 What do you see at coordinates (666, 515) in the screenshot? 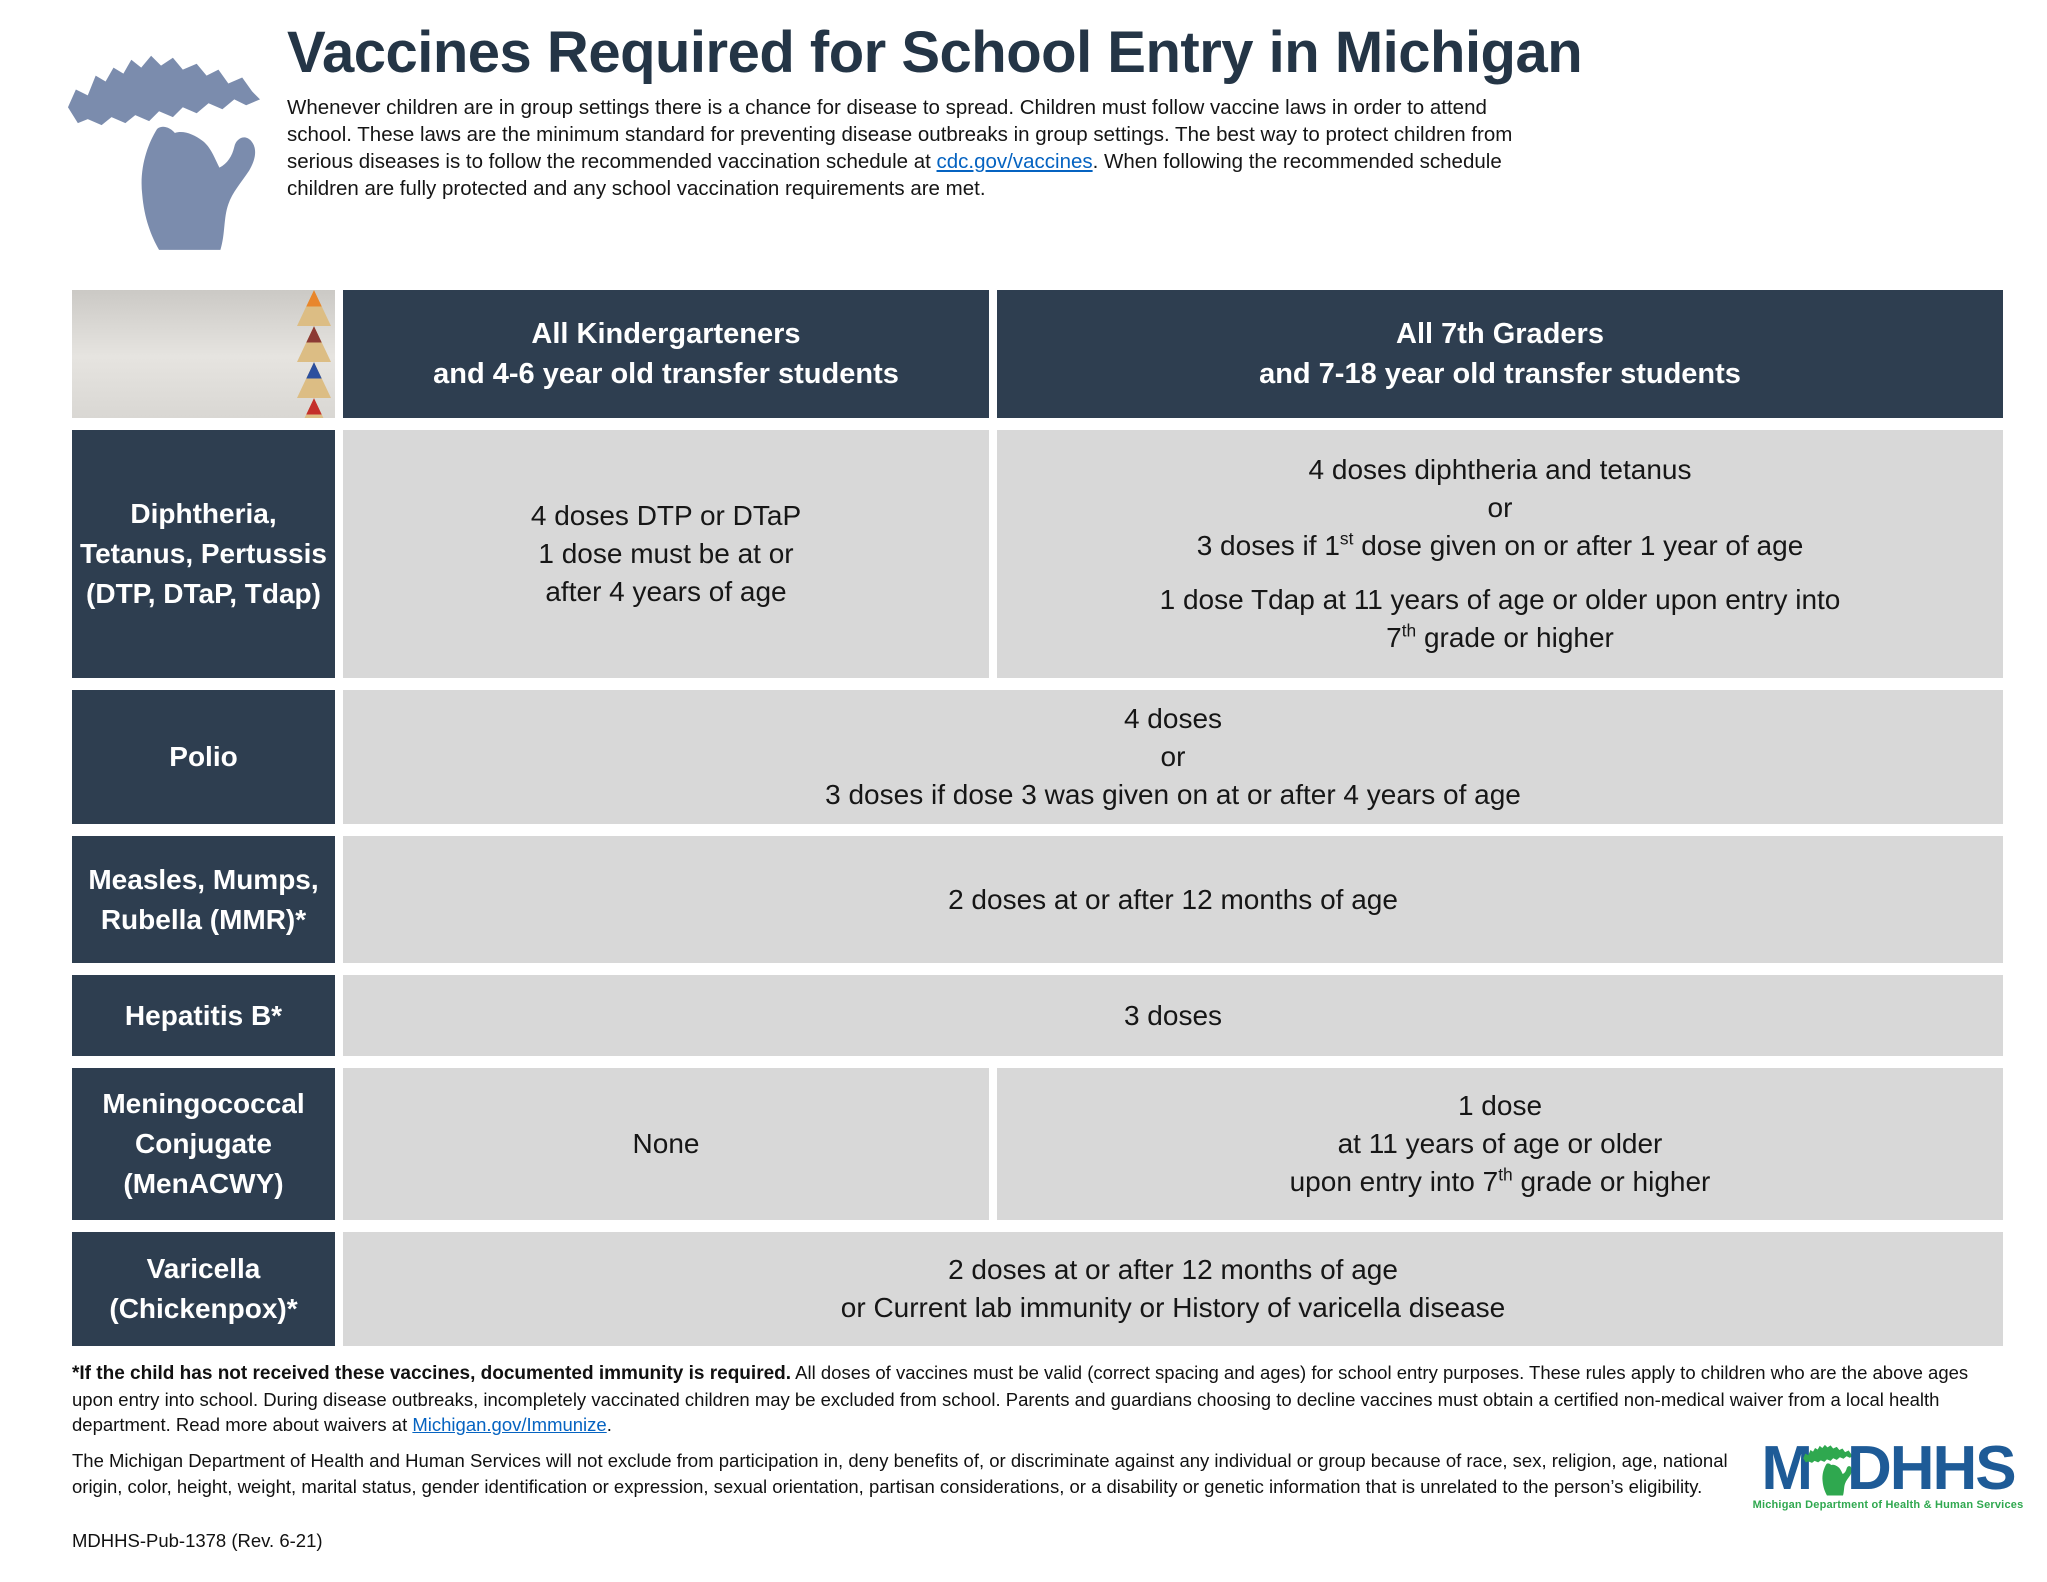
I see `requirement-line: 4 doses DTP or DTaP` at bounding box center [666, 515].